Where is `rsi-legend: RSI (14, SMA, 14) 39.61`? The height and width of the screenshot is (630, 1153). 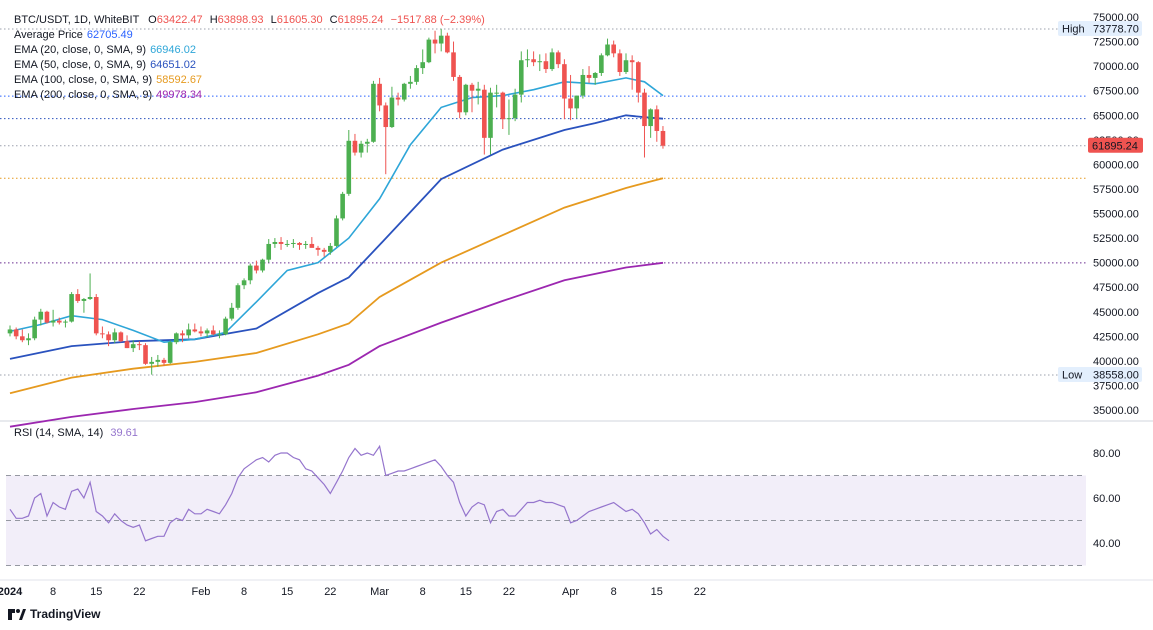 rsi-legend: RSI (14, SMA, 14) 39.61 is located at coordinates (76, 433).